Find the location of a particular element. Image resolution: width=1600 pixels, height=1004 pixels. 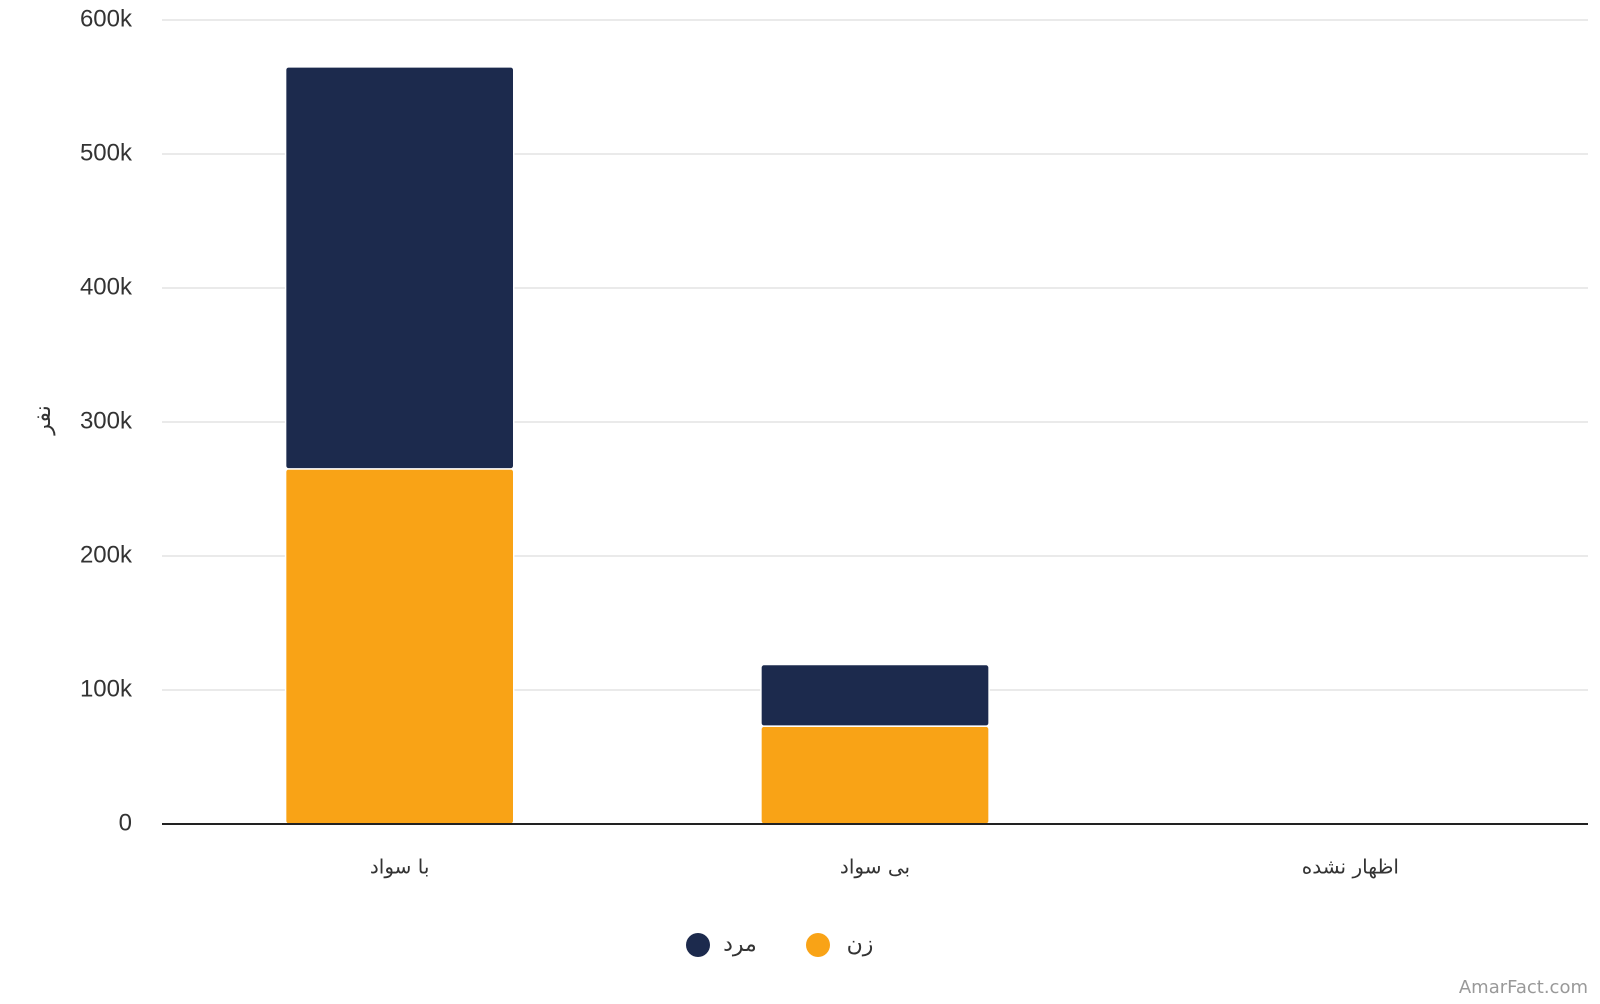

x-tick-label: بی سواد is located at coordinates (875, 867).